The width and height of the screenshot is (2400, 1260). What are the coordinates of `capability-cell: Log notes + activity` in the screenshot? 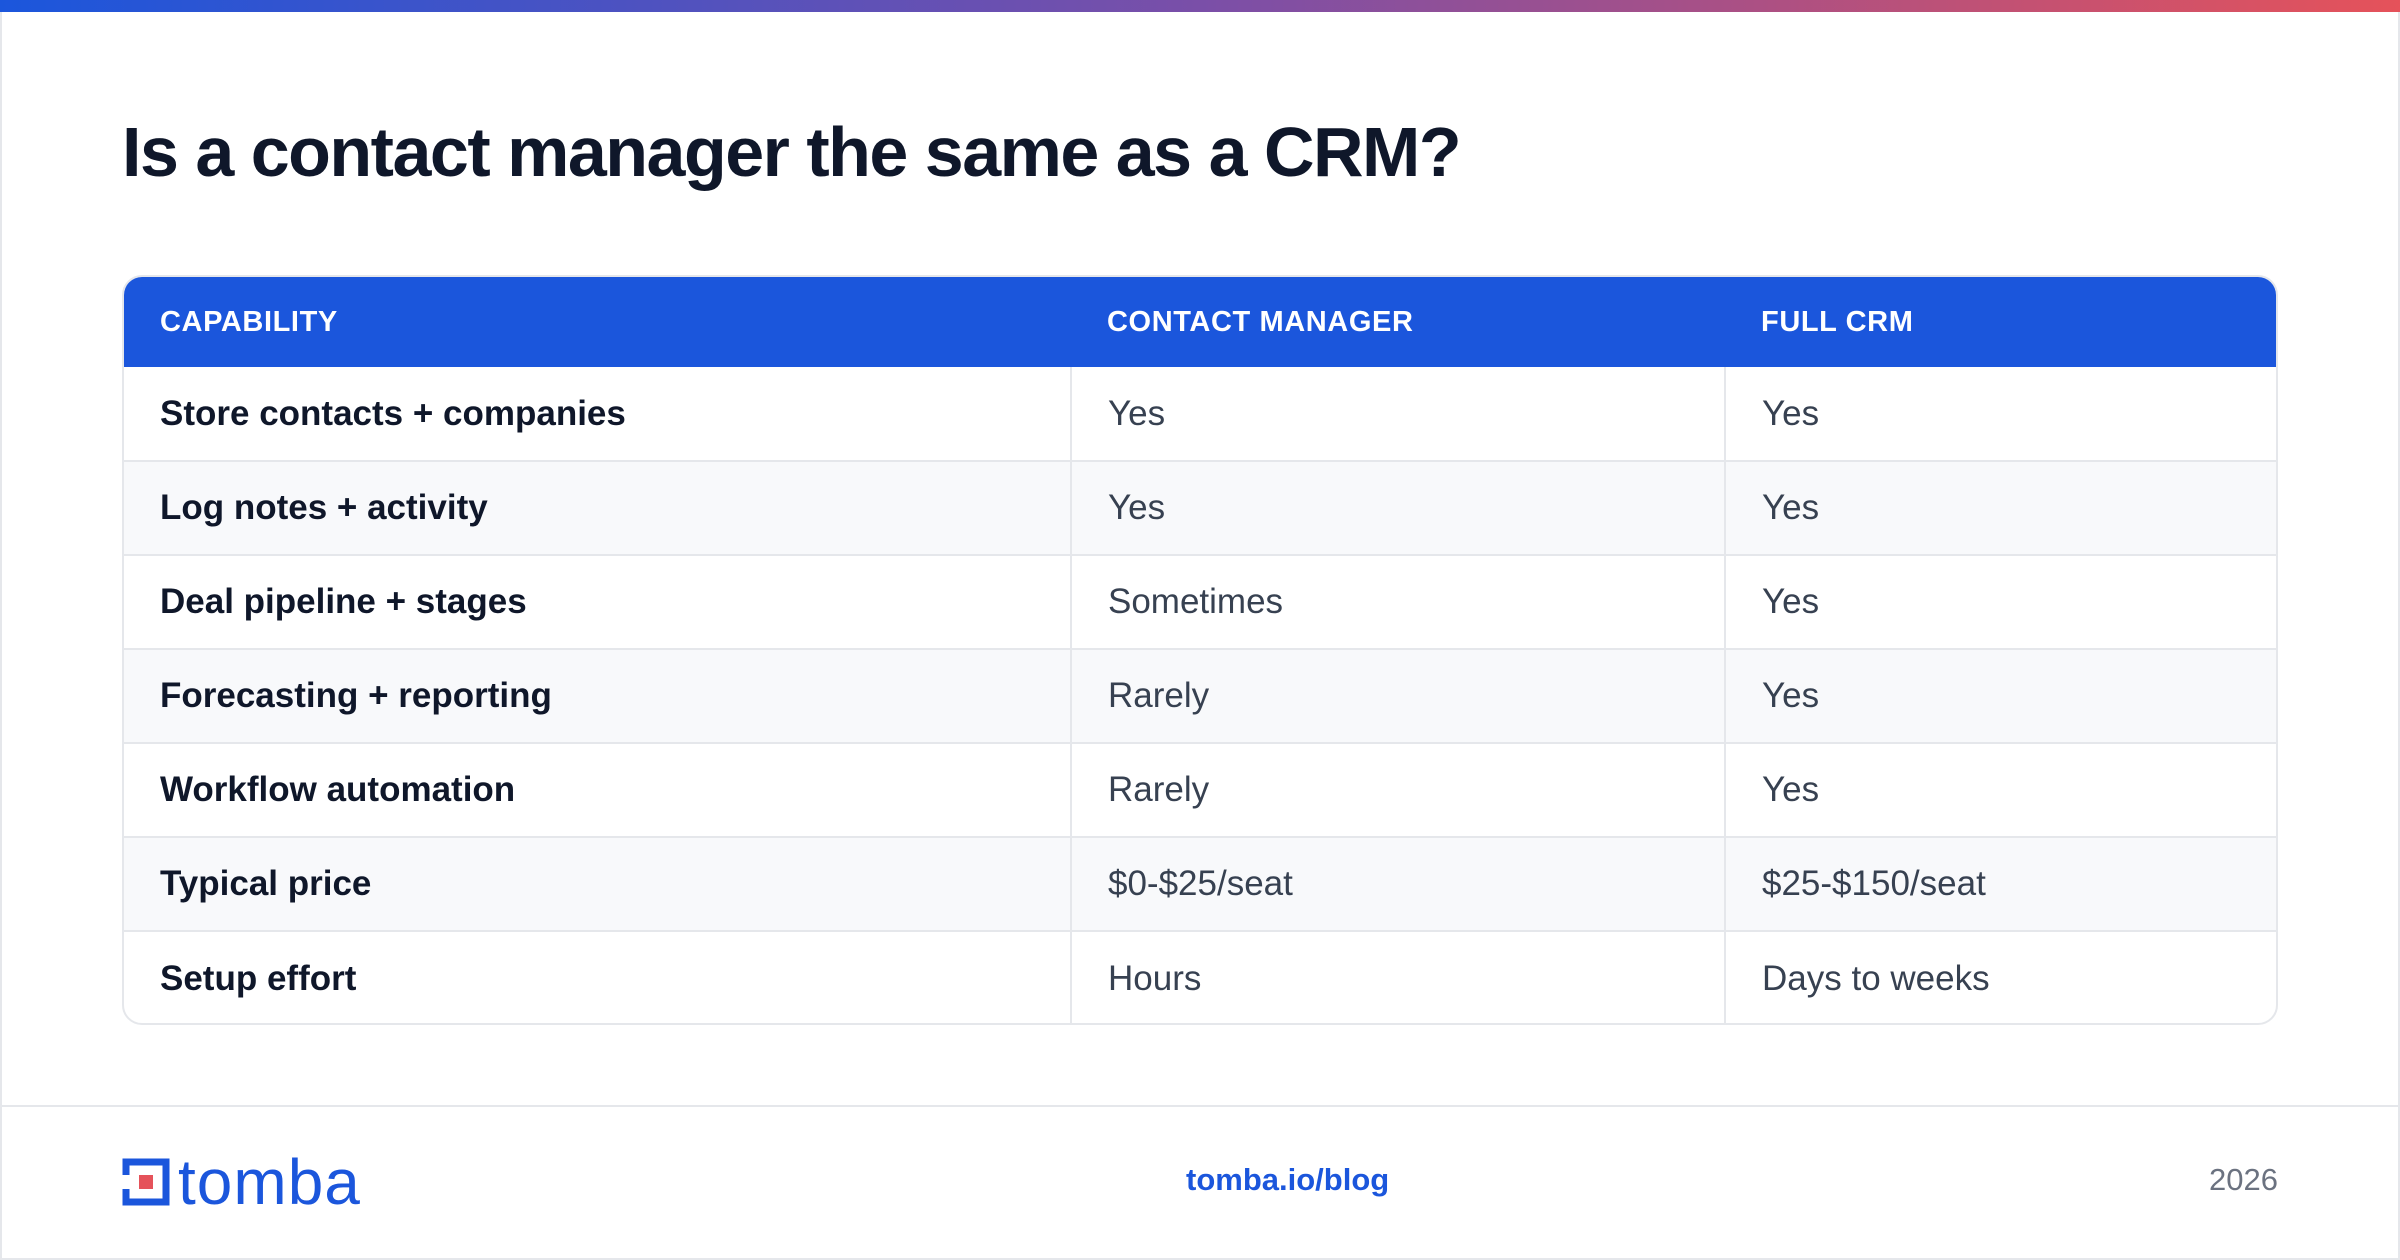 It's located at (324, 507).